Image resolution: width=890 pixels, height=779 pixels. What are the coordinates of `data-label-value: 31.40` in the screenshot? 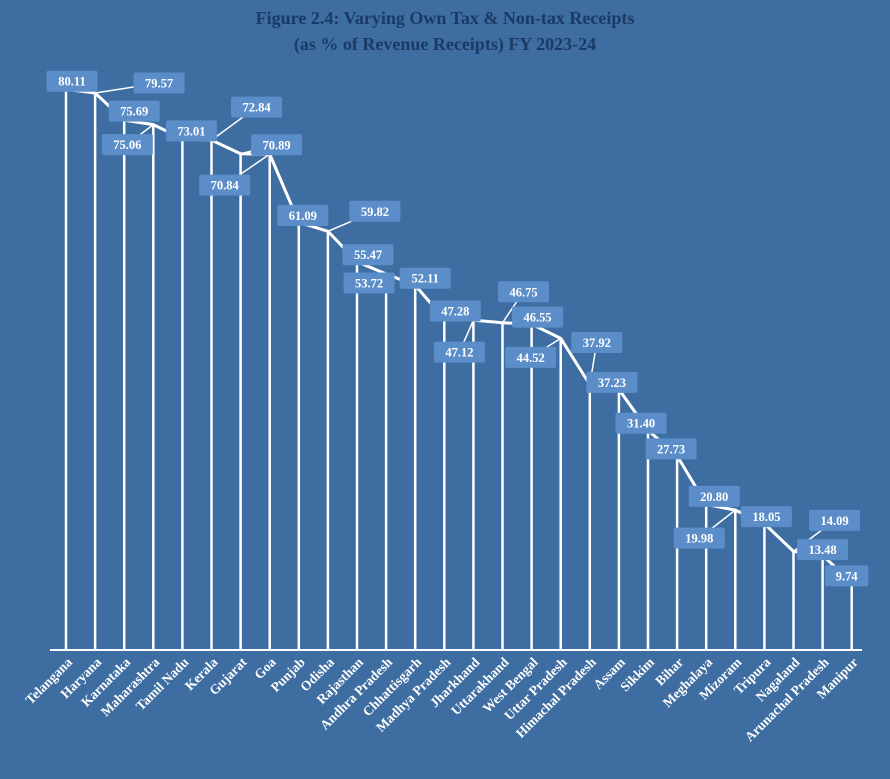 It's located at (641, 424).